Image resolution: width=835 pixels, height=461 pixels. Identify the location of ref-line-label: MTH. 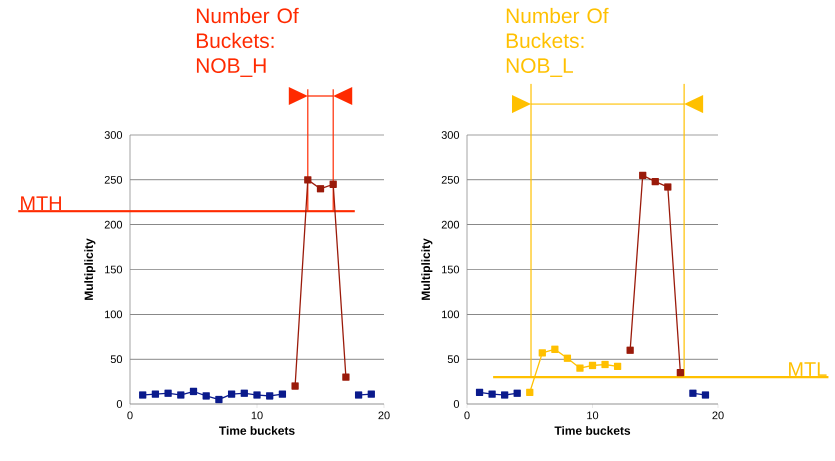
(41, 203).